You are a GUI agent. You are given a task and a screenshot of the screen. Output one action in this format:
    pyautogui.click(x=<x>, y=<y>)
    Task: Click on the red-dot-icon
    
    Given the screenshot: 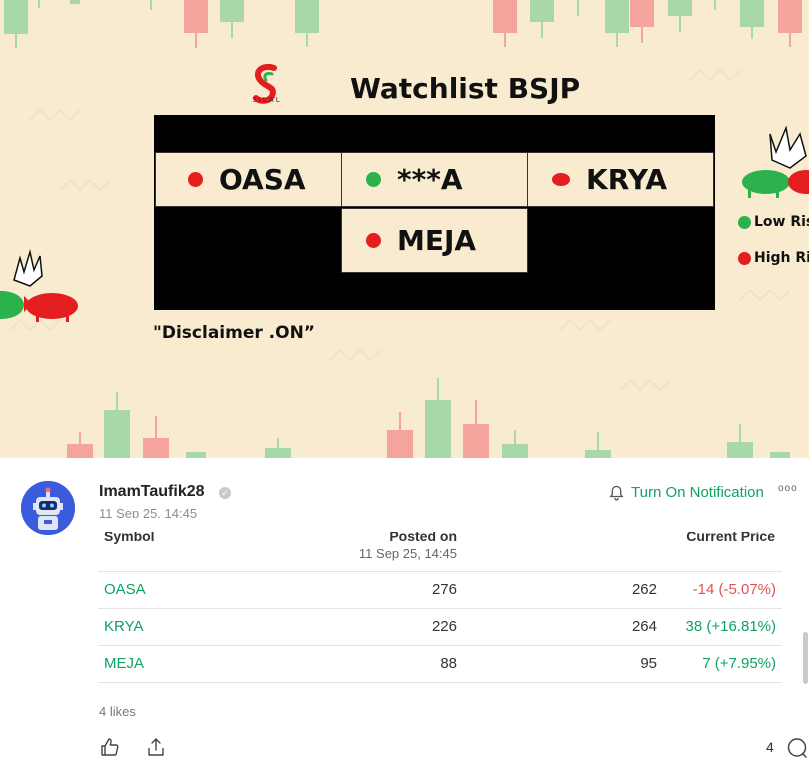 What is the action you would take?
    pyautogui.click(x=744, y=258)
    